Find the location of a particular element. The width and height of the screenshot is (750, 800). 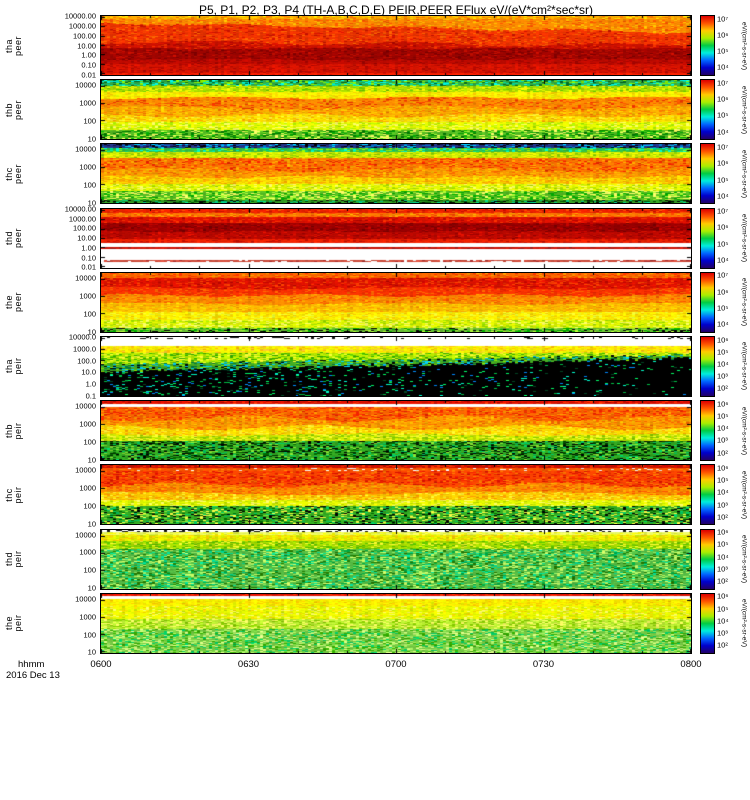

panel-ylabel: the peir is located at coordinates (14, 623).